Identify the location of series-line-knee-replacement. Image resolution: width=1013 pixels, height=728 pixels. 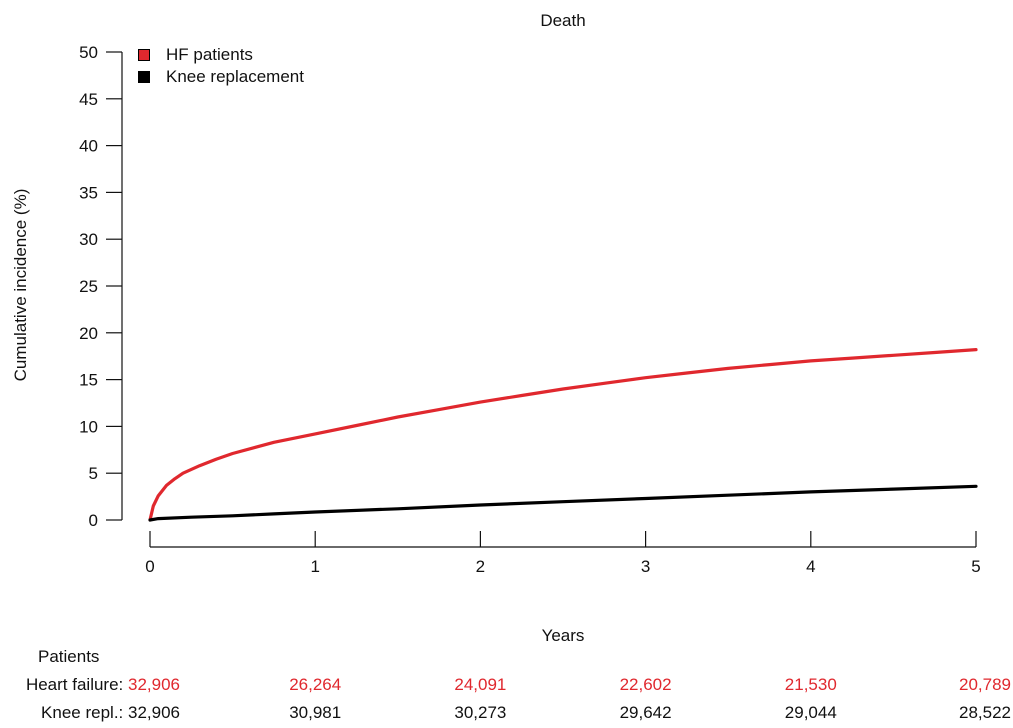
(563, 503).